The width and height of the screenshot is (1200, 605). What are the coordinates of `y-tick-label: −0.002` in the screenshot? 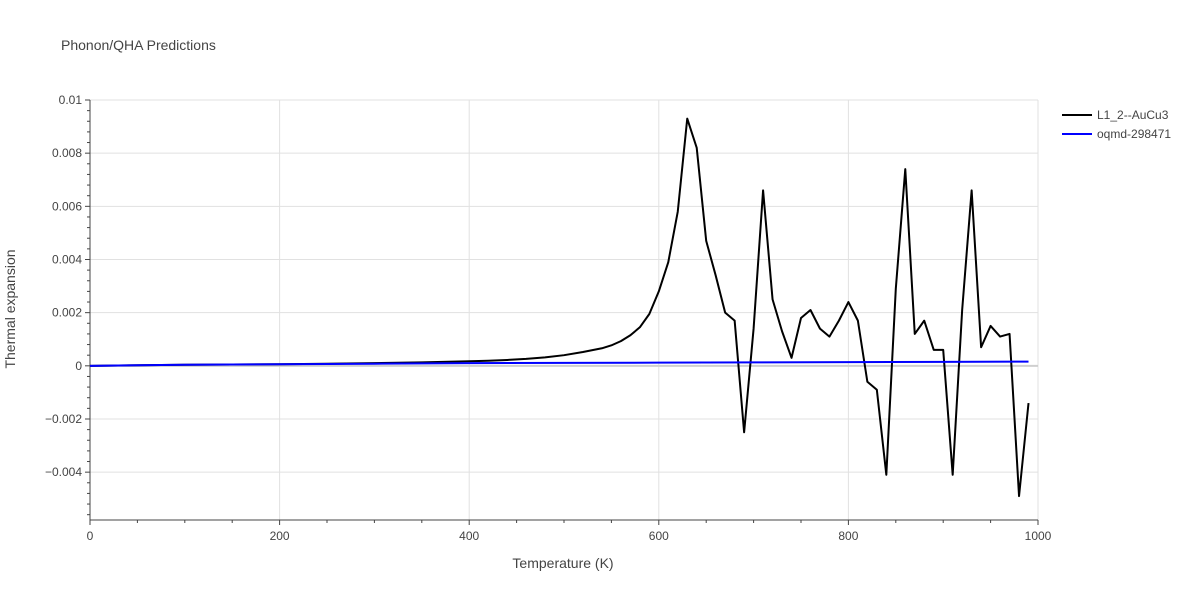 It's located at (63, 419).